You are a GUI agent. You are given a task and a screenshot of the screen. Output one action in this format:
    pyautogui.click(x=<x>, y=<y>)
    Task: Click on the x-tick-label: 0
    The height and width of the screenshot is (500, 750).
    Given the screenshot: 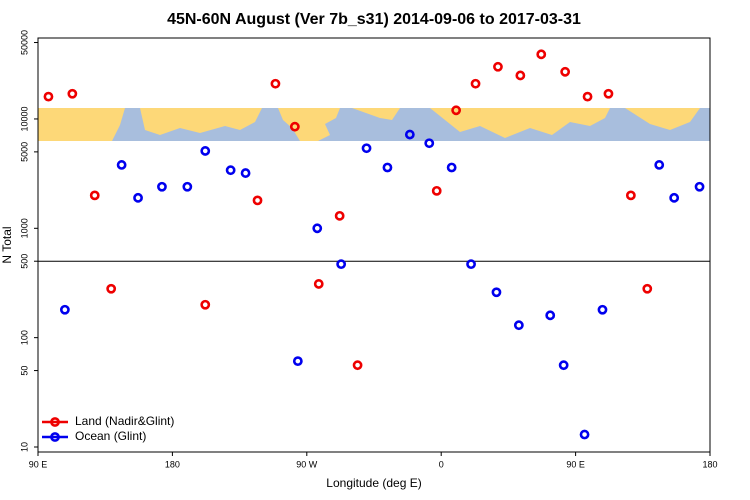 What is the action you would take?
    pyautogui.click(x=441, y=464)
    